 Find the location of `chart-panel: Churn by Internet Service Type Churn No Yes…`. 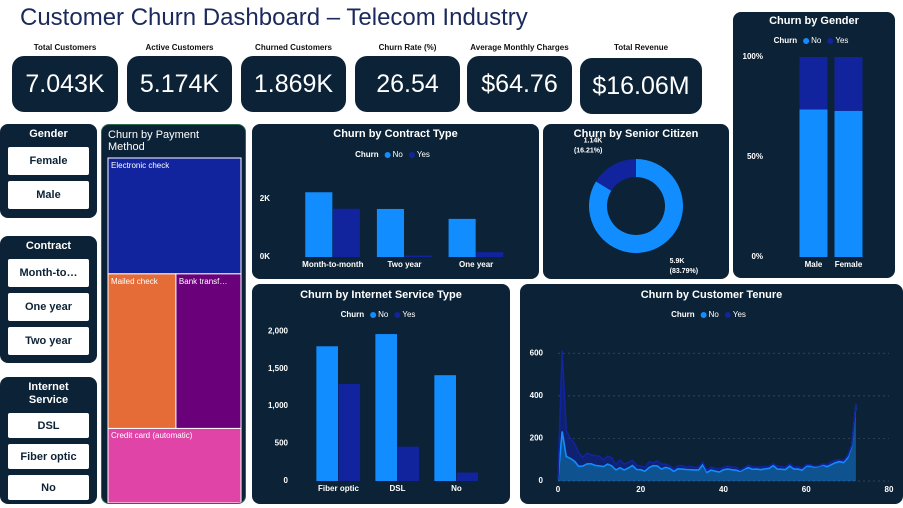

chart-panel: Churn by Internet Service Type Churn No Yes… is located at coordinates (381, 394).